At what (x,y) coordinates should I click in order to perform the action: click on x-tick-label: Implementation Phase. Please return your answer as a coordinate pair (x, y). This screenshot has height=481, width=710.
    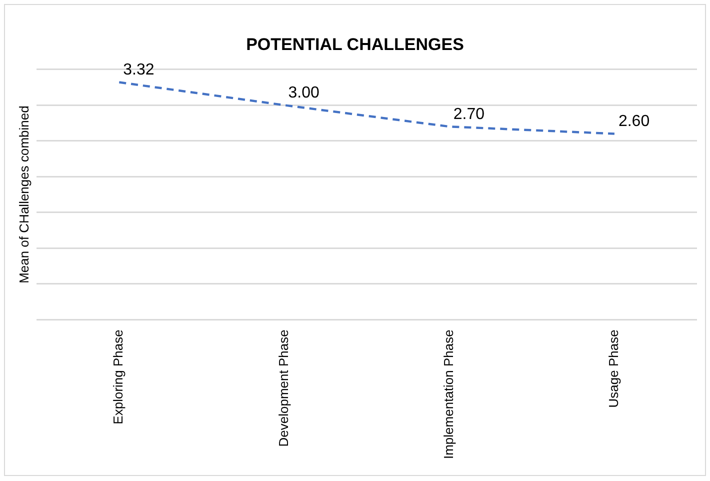
    Looking at the image, I should click on (448, 395).